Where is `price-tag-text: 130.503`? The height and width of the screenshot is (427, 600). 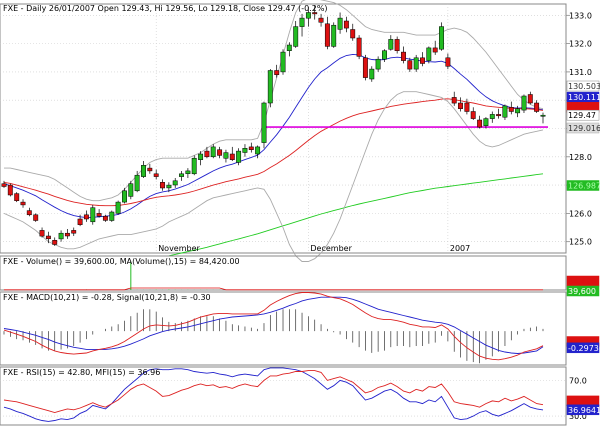 price-tag-text: 130.503 is located at coordinates (584, 86).